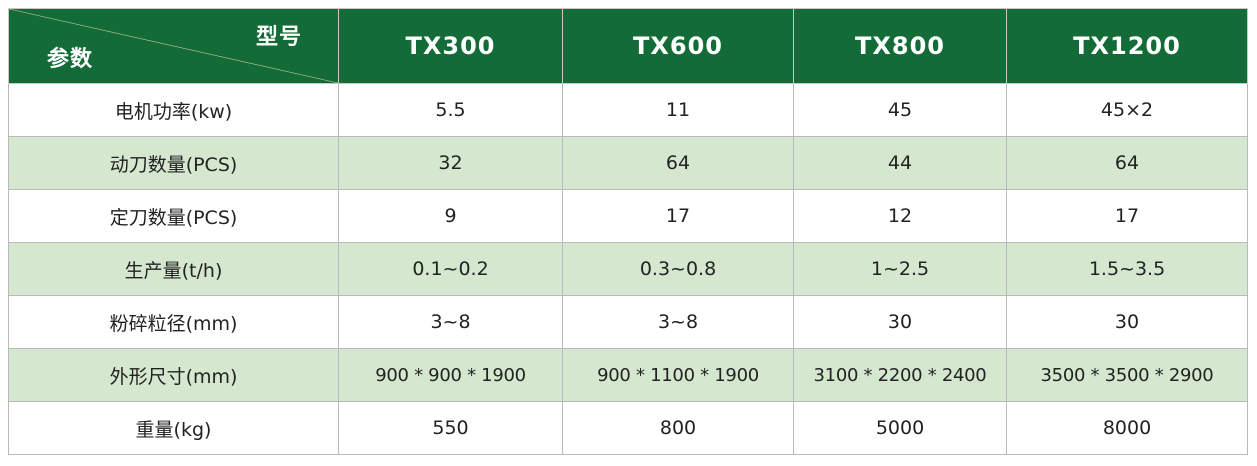 The height and width of the screenshot is (466, 1257). I want to click on row-label: 外形尺寸(mm), so click(173, 375).